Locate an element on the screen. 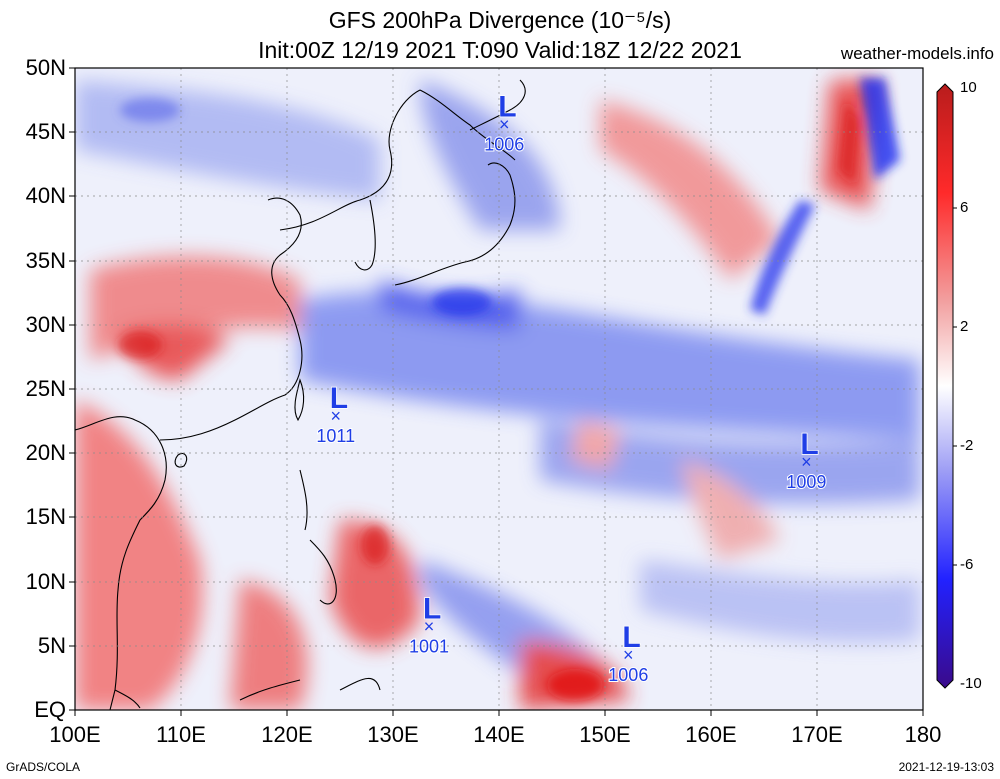 The image size is (1000, 779). colorbar-tick-label: 6 is located at coordinates (964, 207).